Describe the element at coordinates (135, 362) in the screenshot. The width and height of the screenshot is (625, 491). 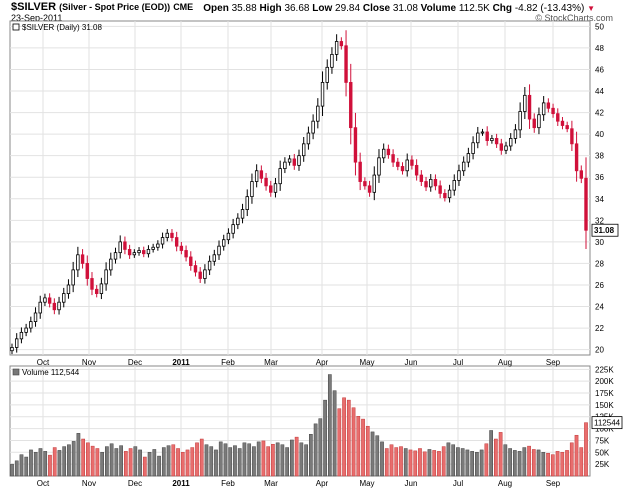
I see `price-x-tick-label: Dec` at that location.